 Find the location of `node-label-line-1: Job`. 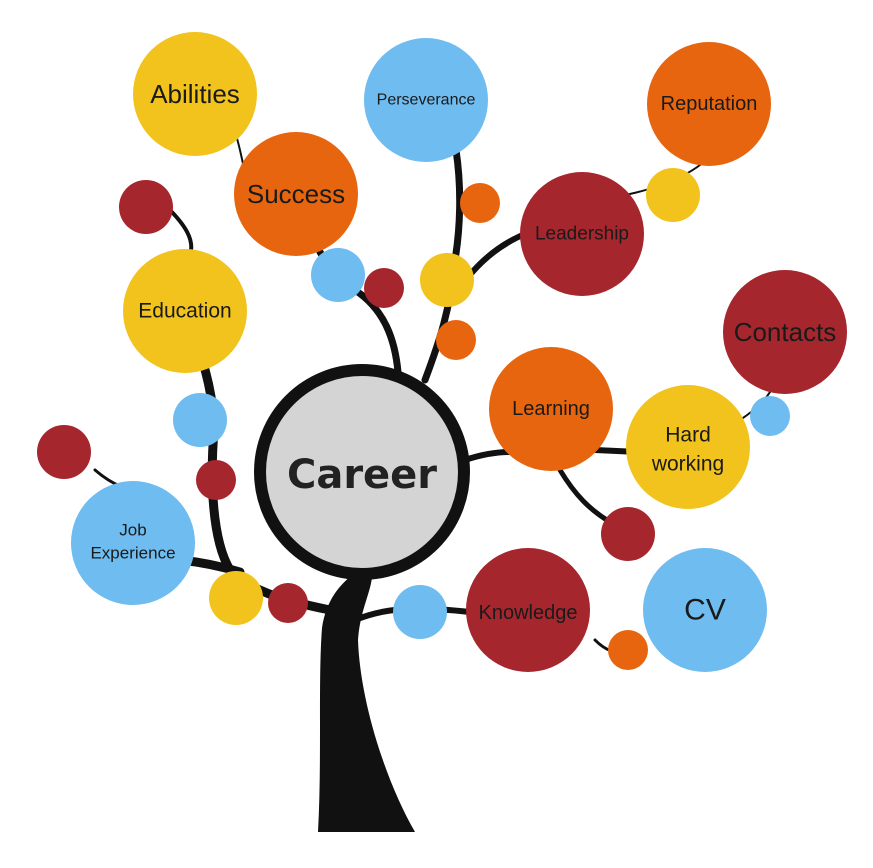

node-label-line-1: Job is located at coordinates (132, 530).